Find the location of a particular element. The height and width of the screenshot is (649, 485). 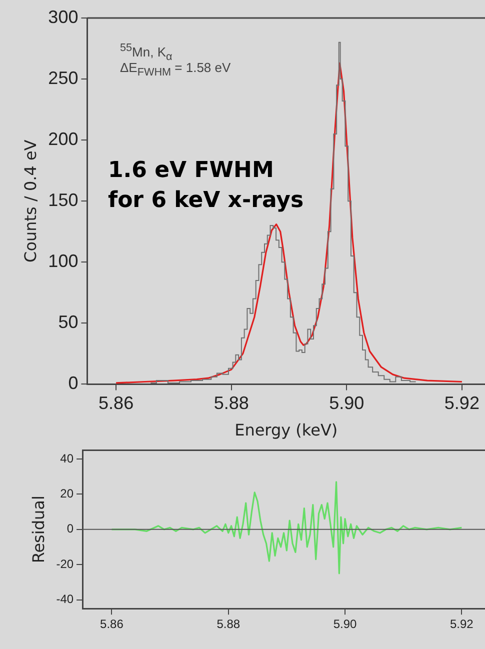

y-tick-label: 40 is located at coordinates (67, 458).